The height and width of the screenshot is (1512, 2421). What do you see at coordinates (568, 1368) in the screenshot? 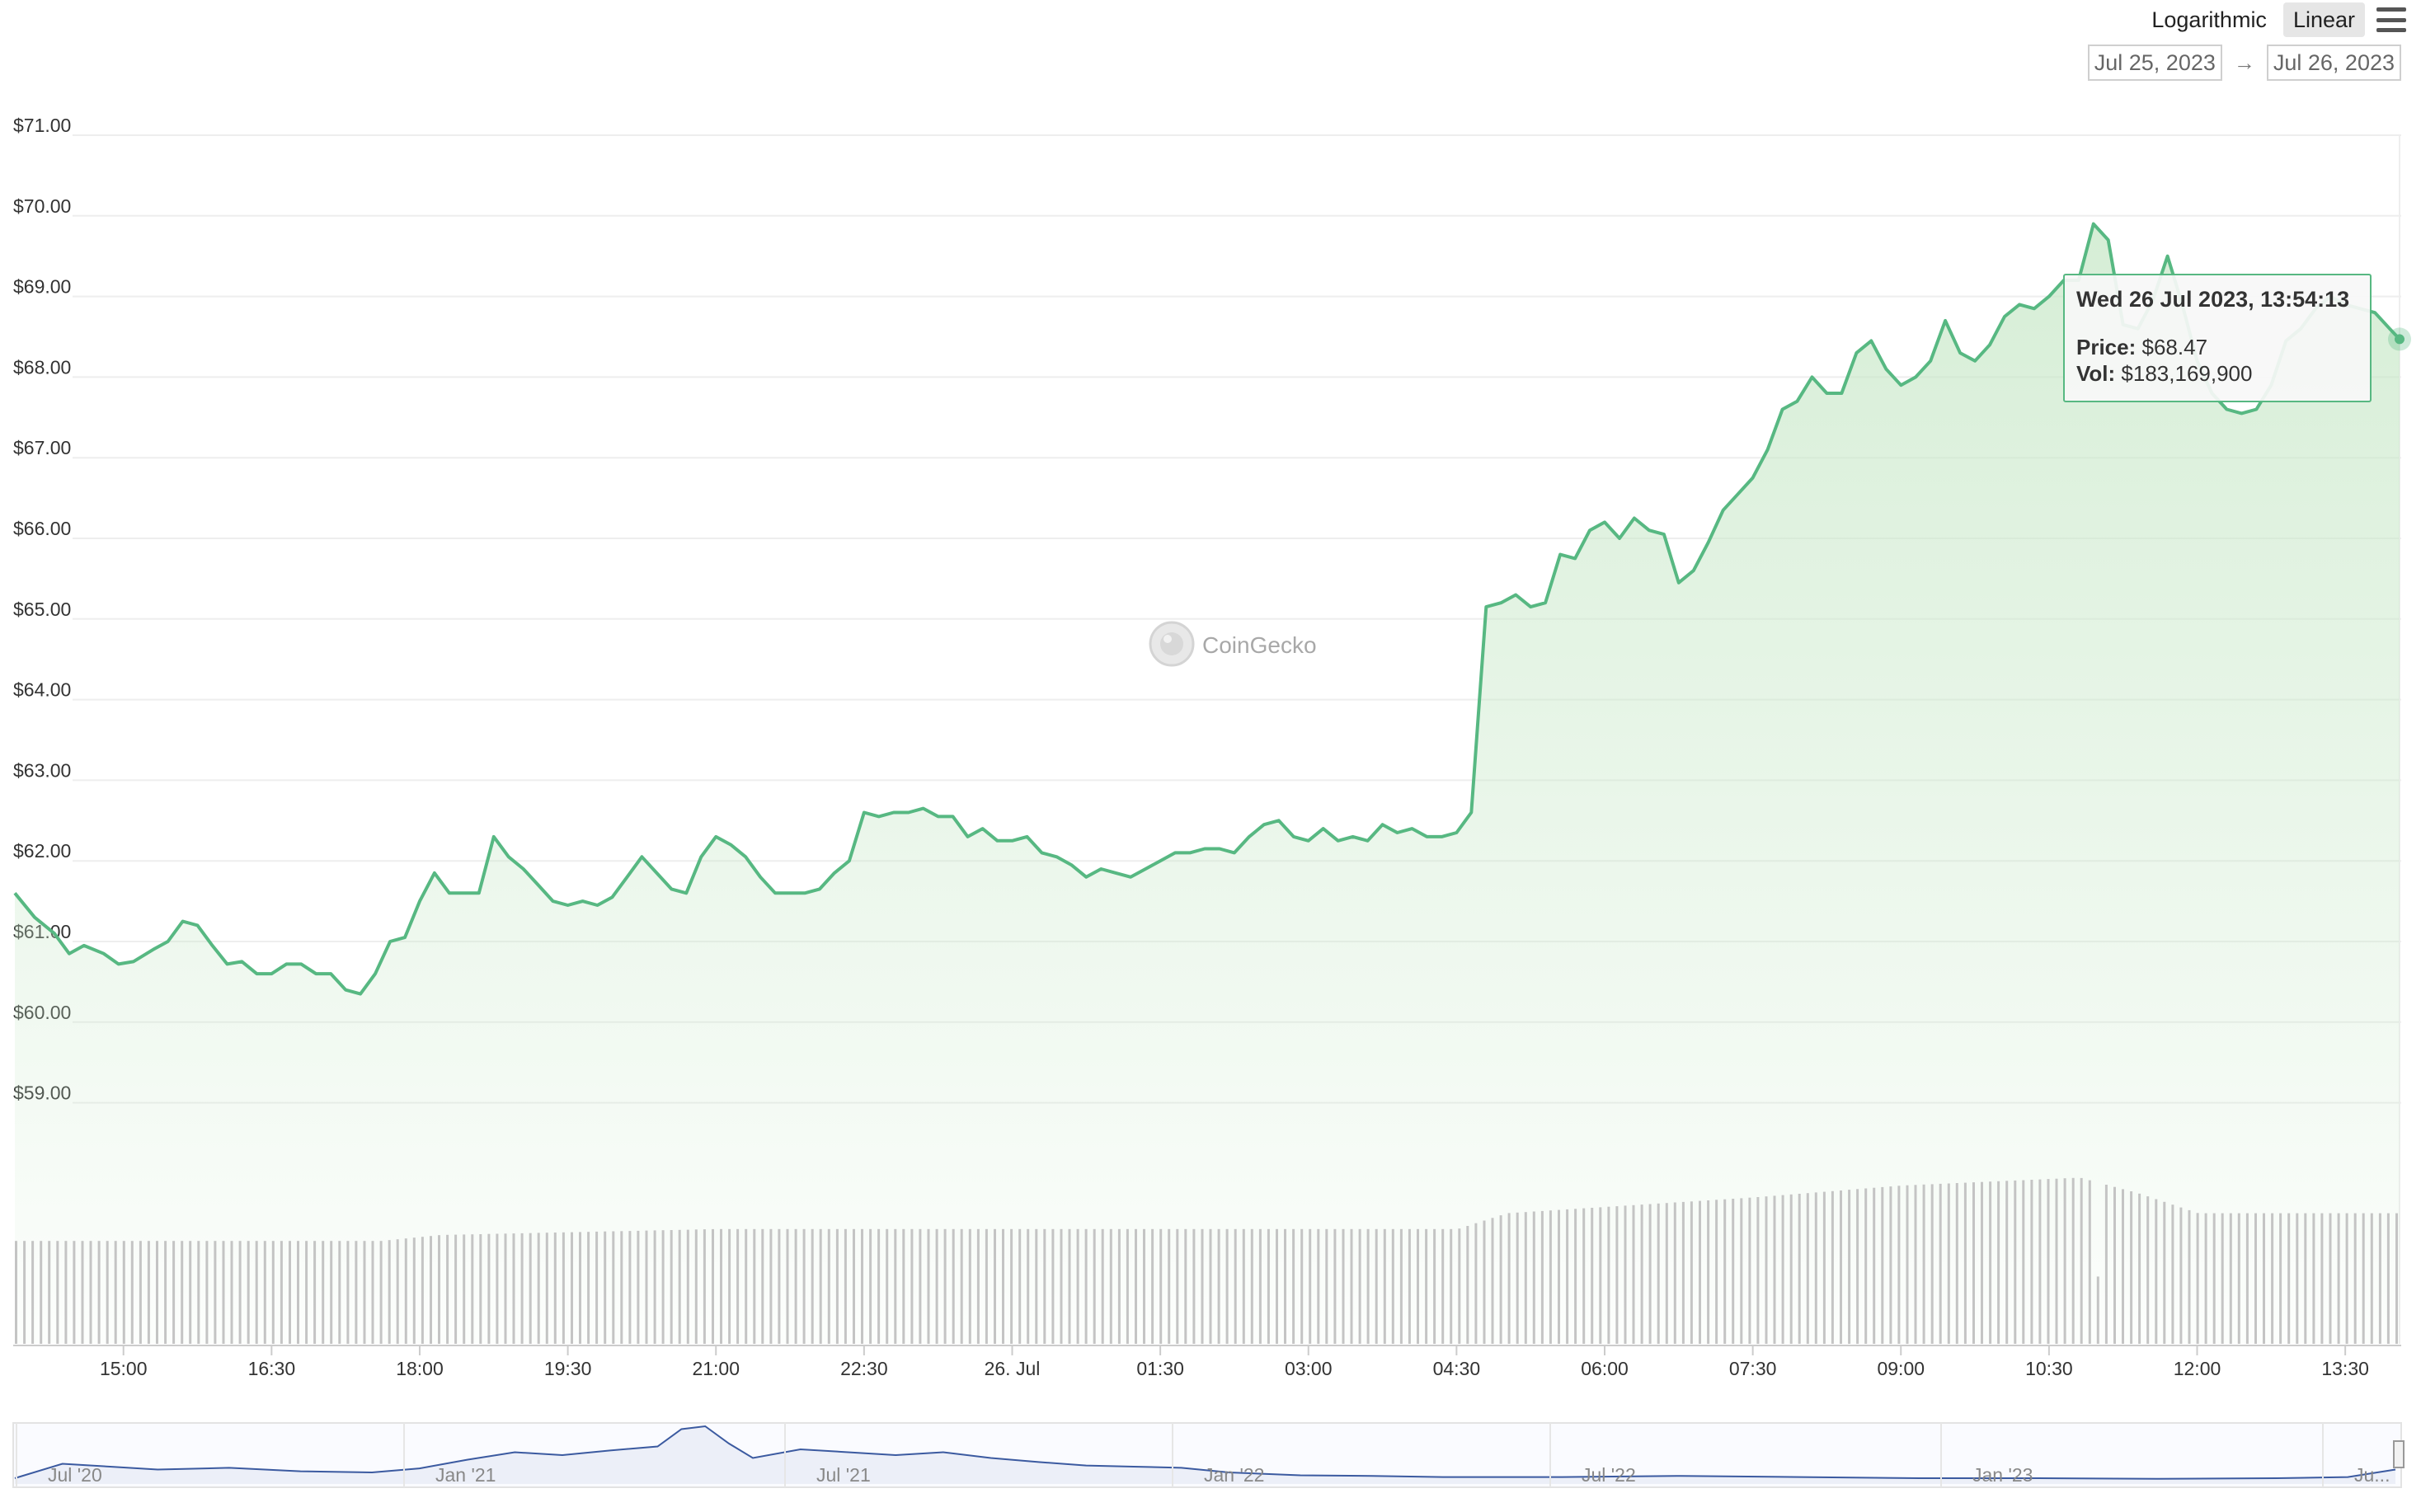
I see `x-tick-label: 19:30` at bounding box center [568, 1368].